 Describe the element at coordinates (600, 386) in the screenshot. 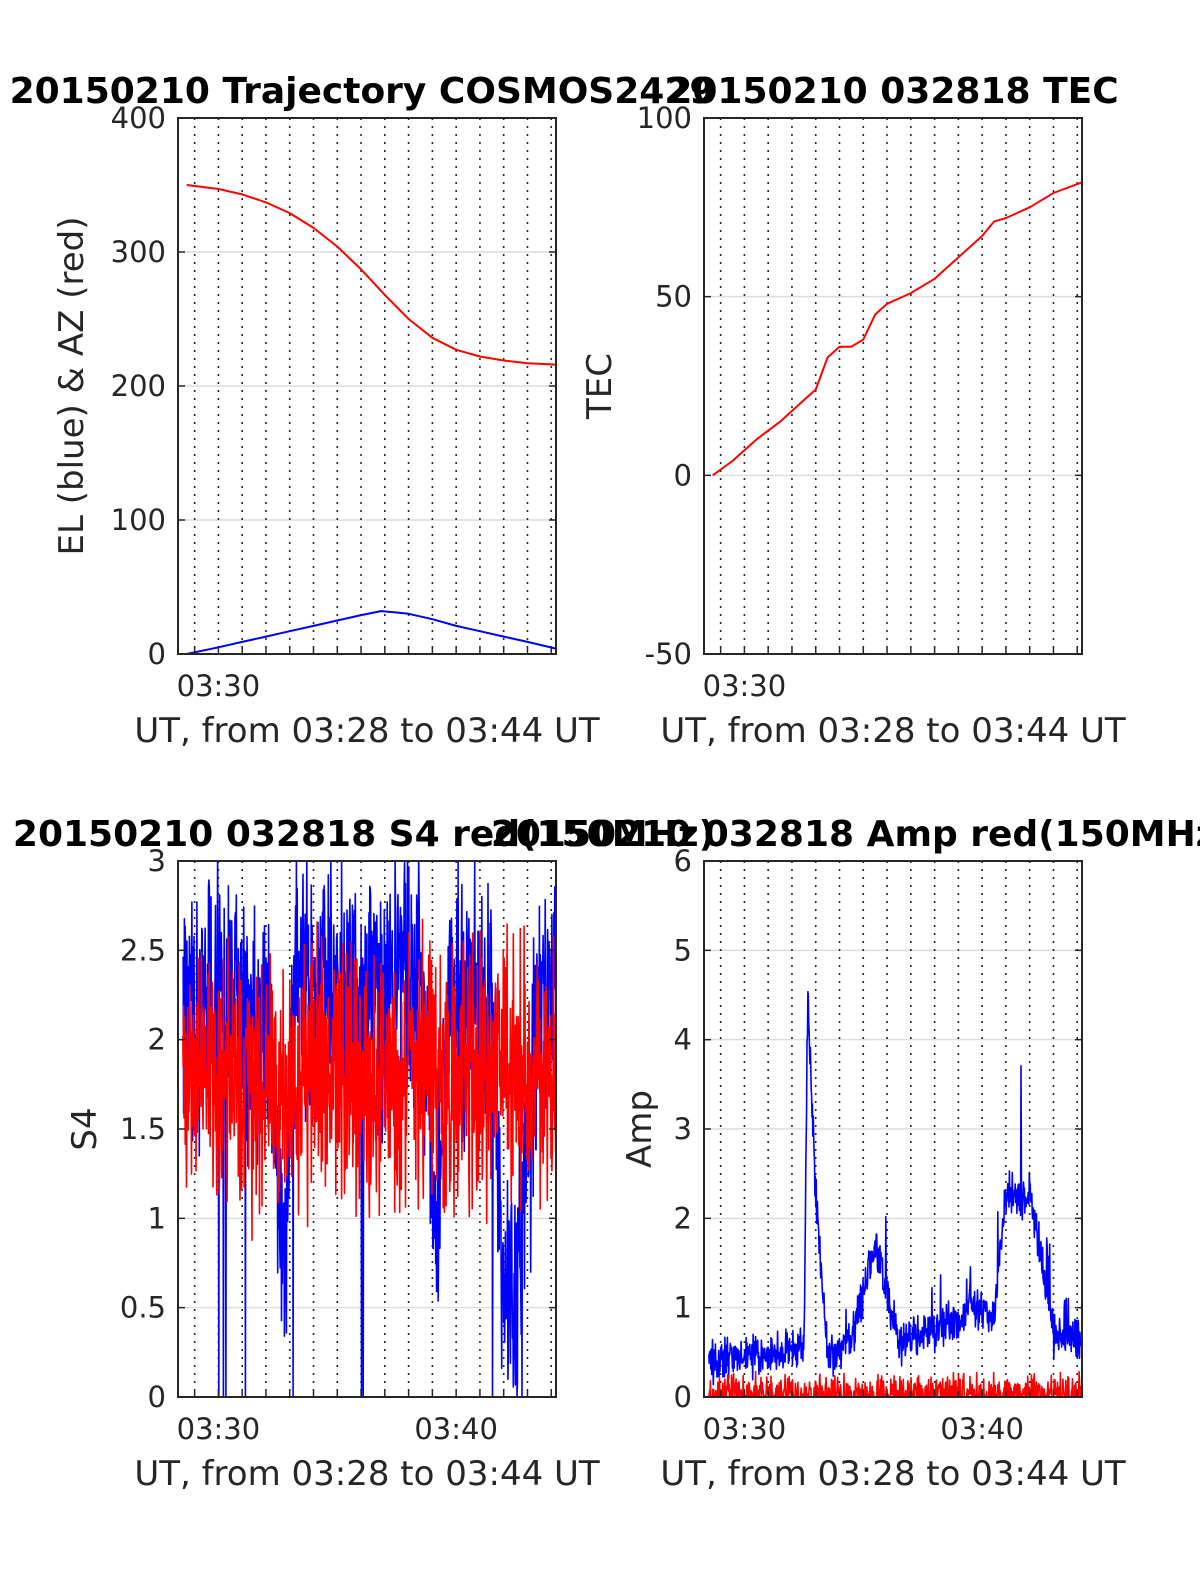

I see `y-axis-label: TEC` at that location.